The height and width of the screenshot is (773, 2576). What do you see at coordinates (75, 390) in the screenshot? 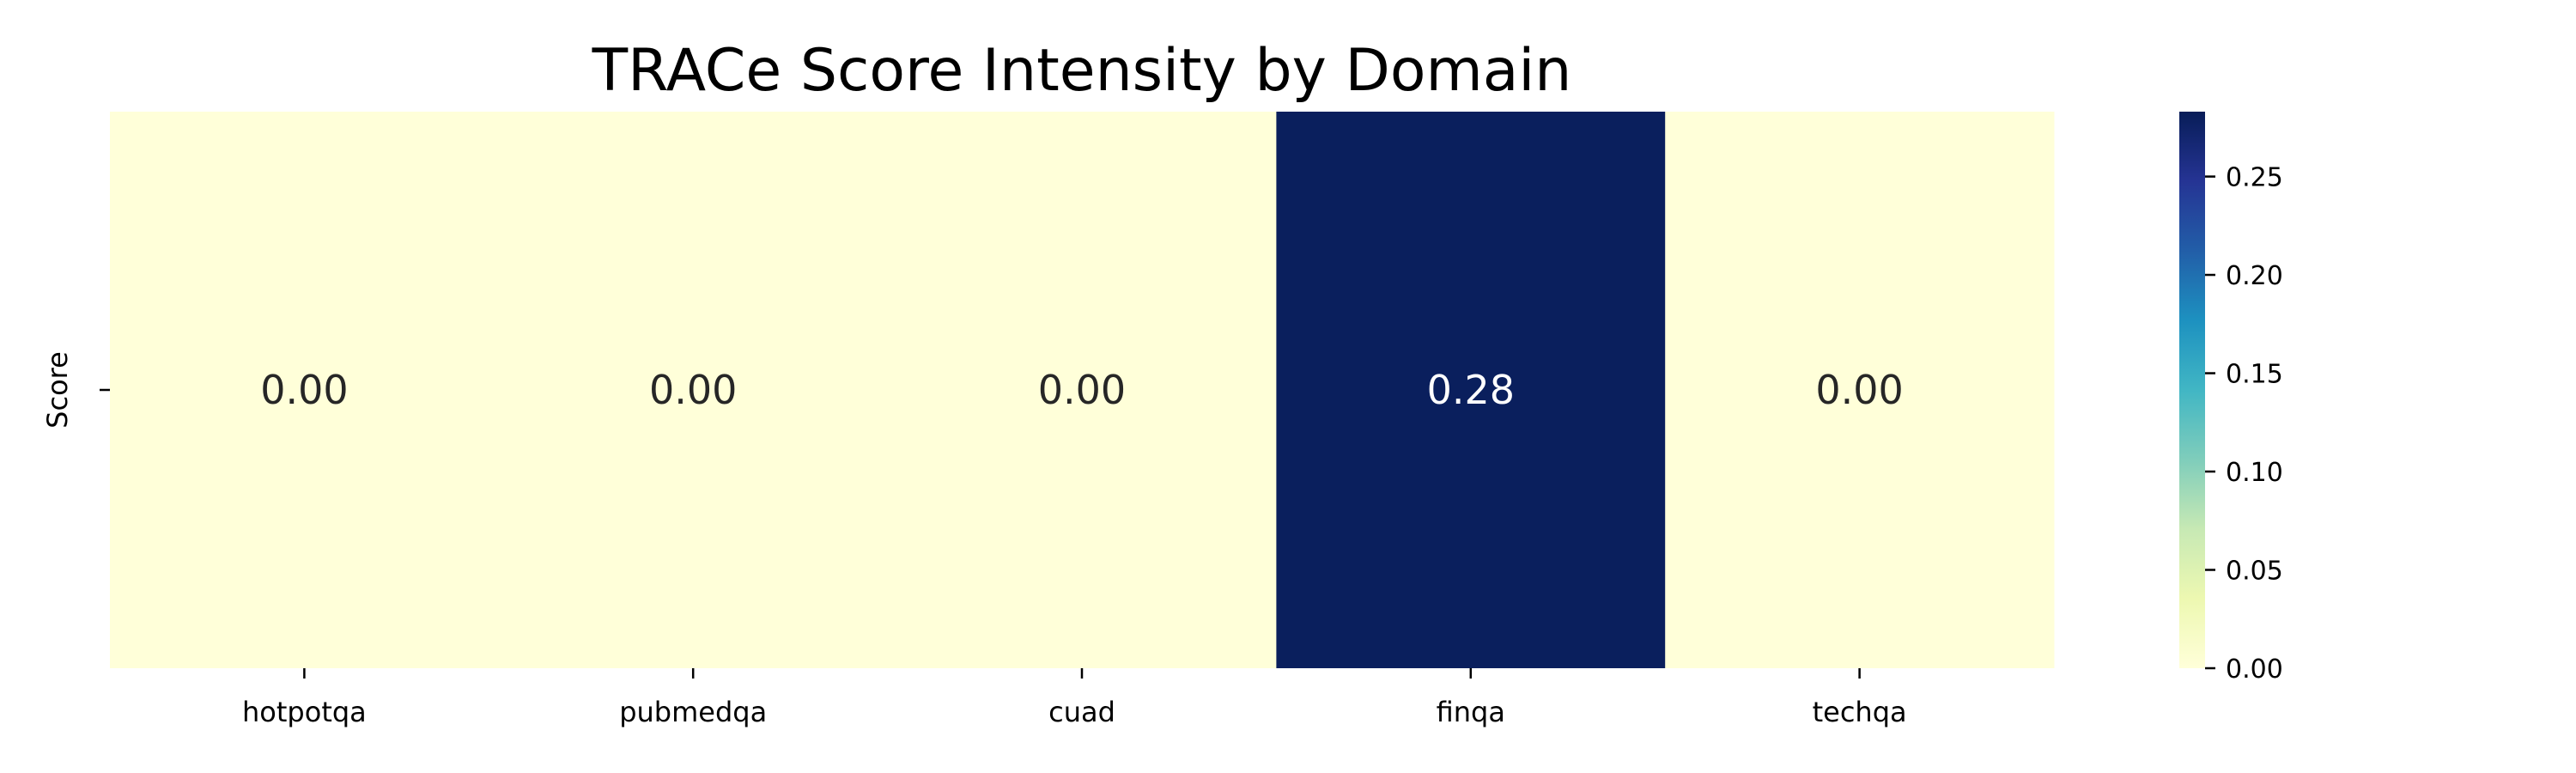
I see `y-axis: Score` at bounding box center [75, 390].